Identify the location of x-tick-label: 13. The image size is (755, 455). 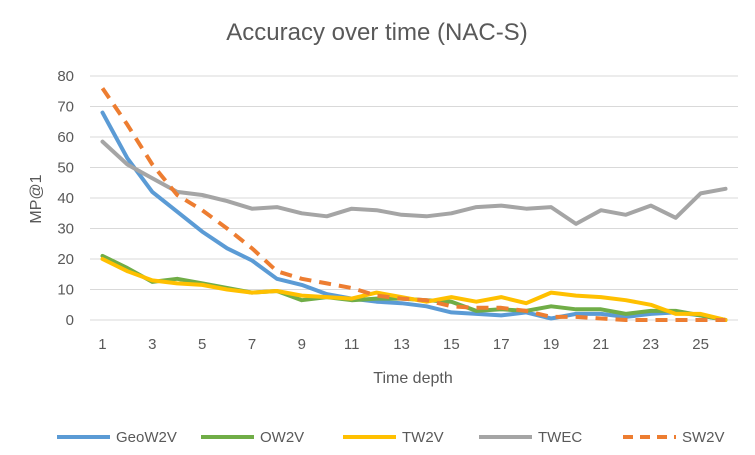
(401, 344).